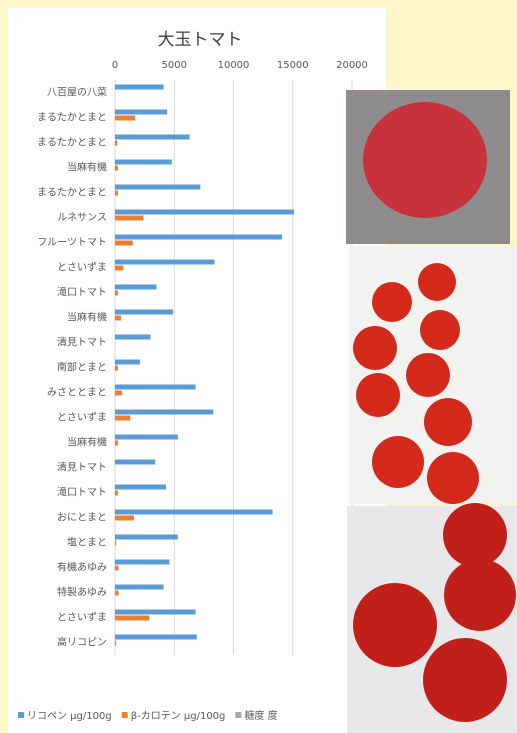 The height and width of the screenshot is (733, 517). I want to click on y-tick-label: 八百屋の八菜, so click(77, 93).